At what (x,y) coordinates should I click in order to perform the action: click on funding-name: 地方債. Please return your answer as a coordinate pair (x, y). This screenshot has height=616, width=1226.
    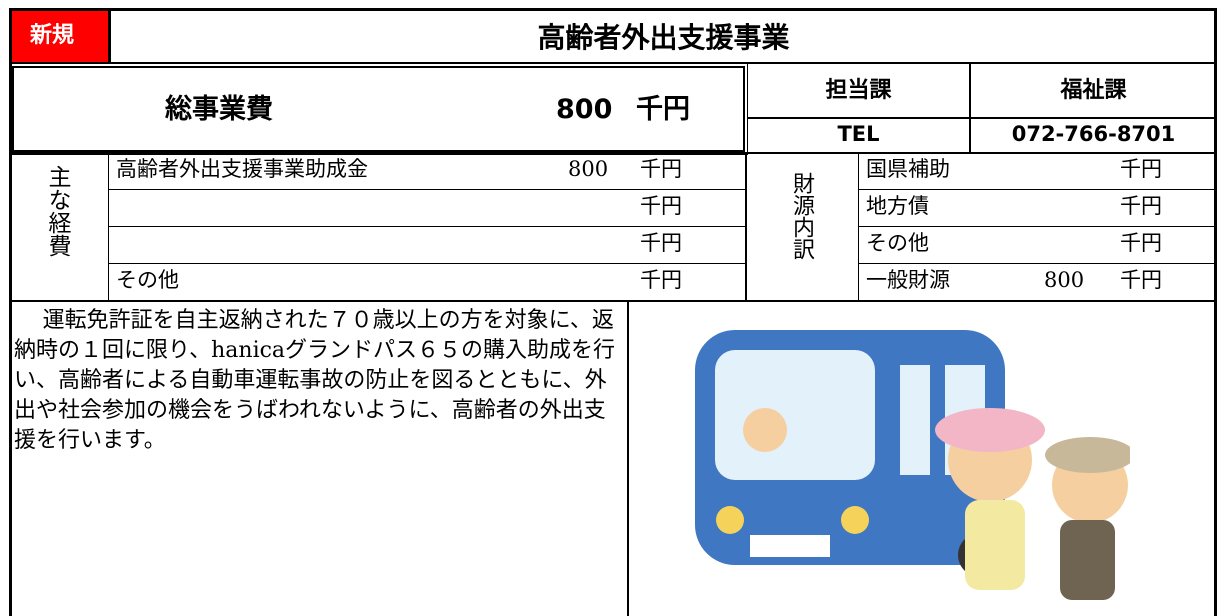
    Looking at the image, I should click on (897, 206).